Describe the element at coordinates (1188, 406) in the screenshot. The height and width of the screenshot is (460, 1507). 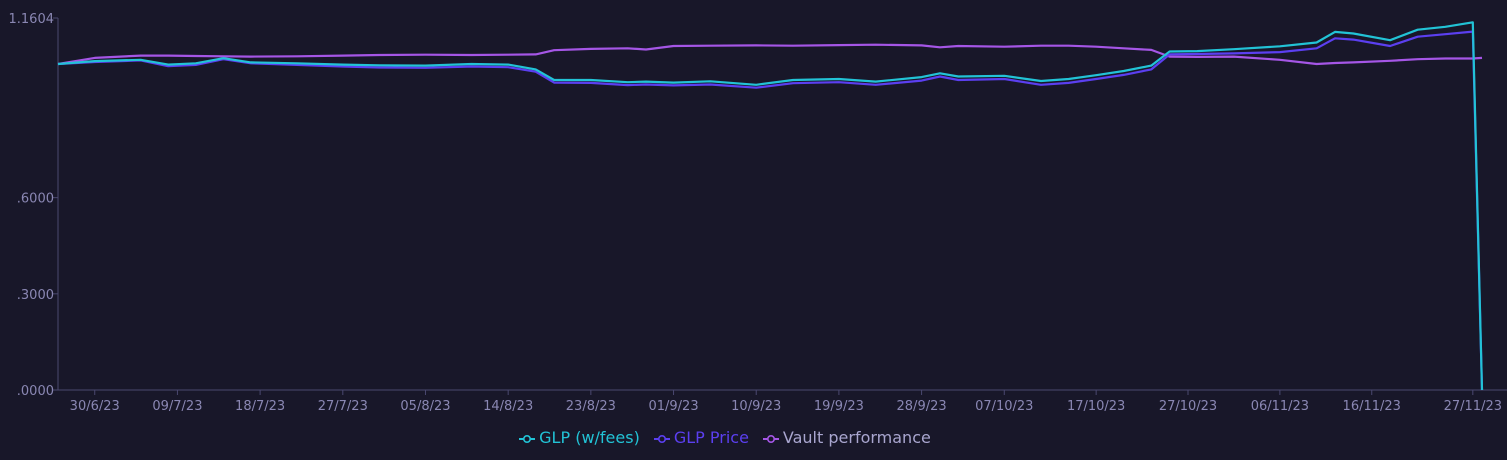
I see `x-tick-label: 27/10/23` at that location.